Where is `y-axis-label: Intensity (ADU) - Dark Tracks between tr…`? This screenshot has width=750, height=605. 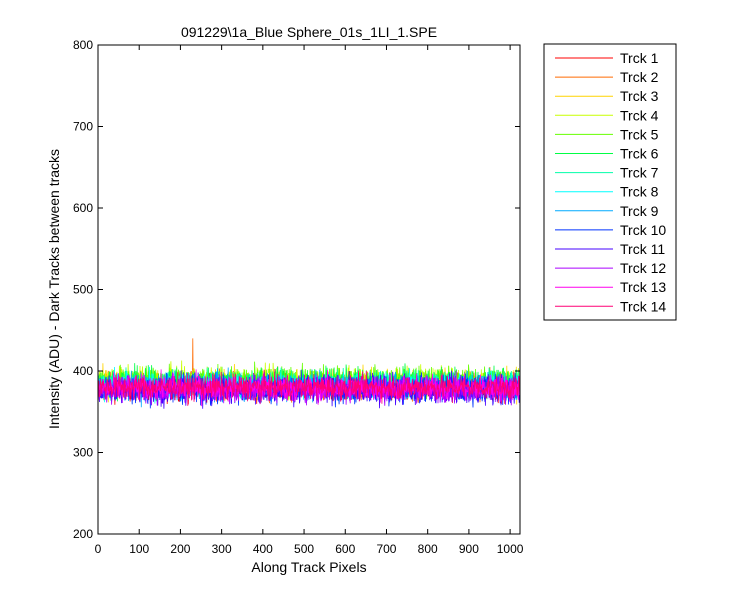
y-axis-label: Intensity (ADU) - Dark Tracks between tr… is located at coordinates (54, 289).